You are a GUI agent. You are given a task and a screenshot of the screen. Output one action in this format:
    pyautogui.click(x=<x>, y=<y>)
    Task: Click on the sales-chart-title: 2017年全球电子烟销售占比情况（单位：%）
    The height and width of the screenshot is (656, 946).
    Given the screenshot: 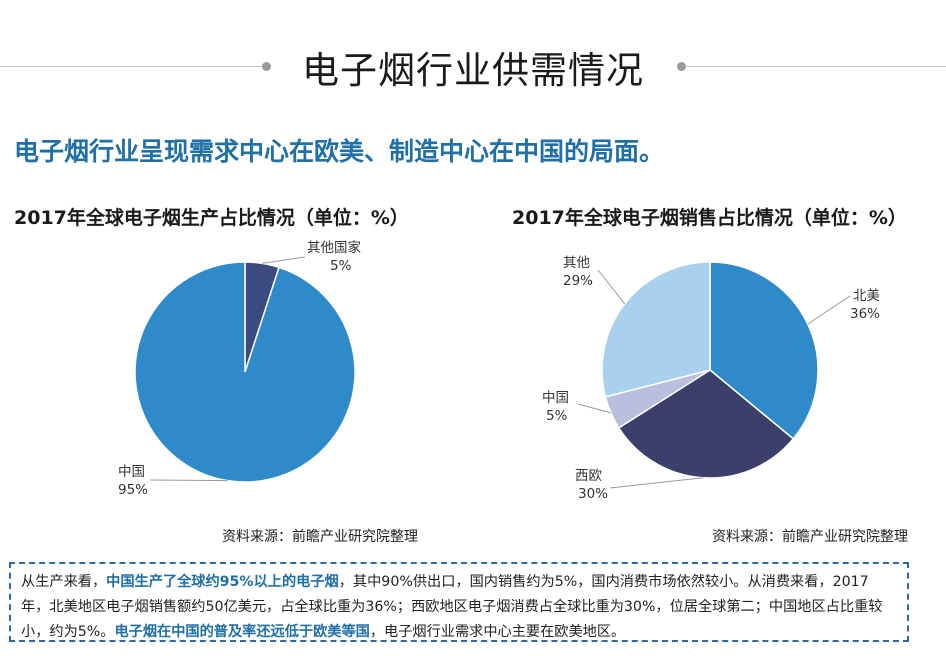 What is the action you would take?
    pyautogui.click(x=709, y=218)
    